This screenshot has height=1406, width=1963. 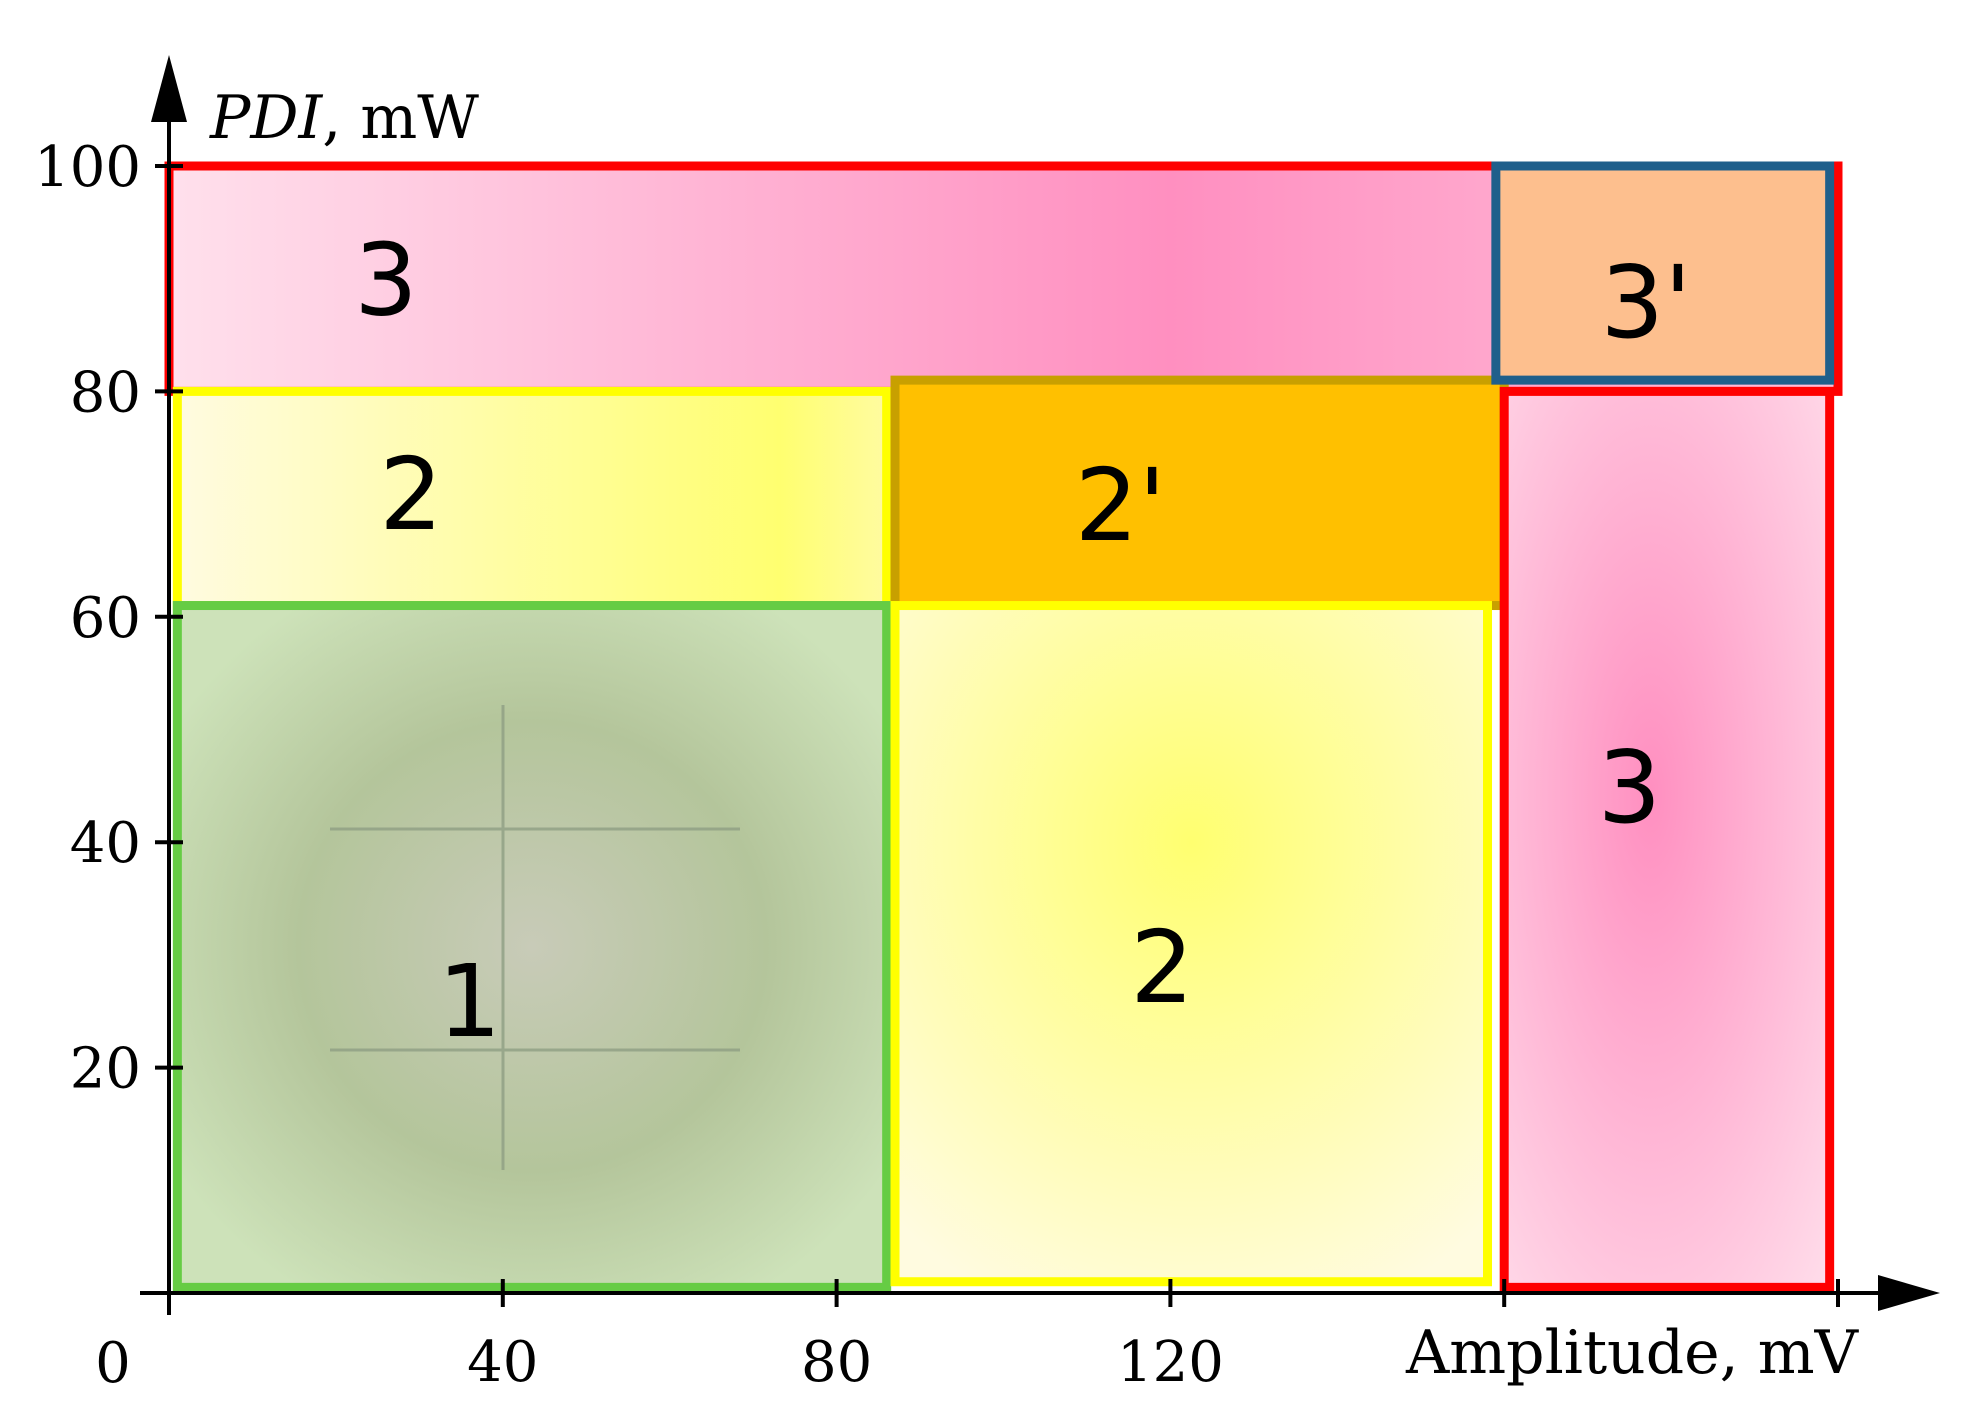 I want to click on region-2-top, so click(x=532, y=498).